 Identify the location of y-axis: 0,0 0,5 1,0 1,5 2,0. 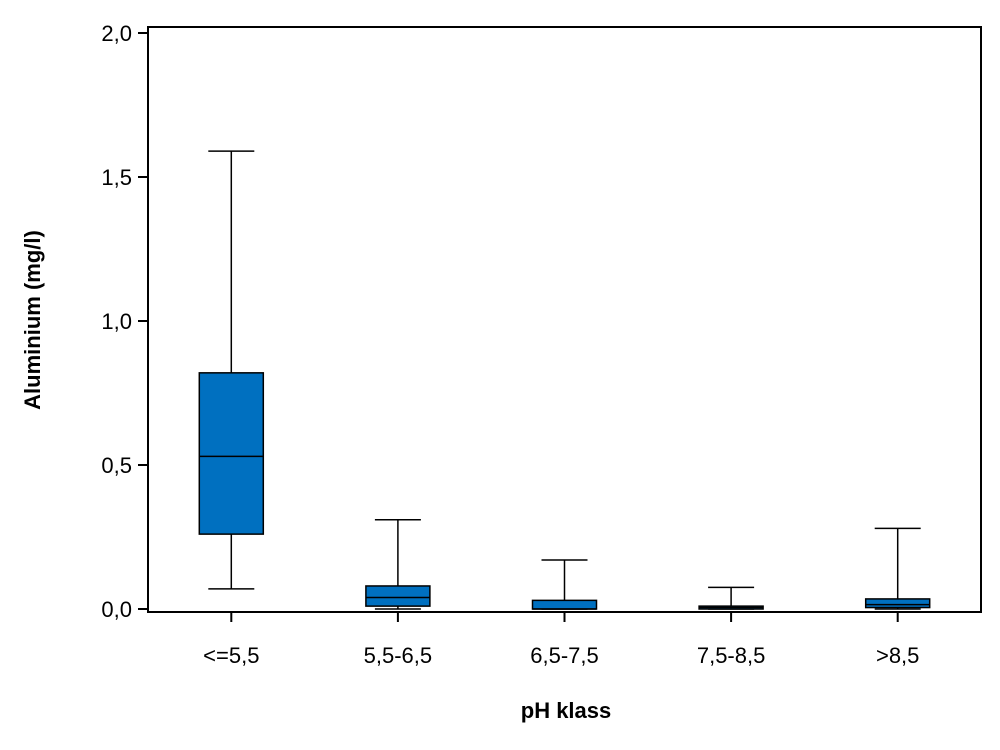
(124, 321).